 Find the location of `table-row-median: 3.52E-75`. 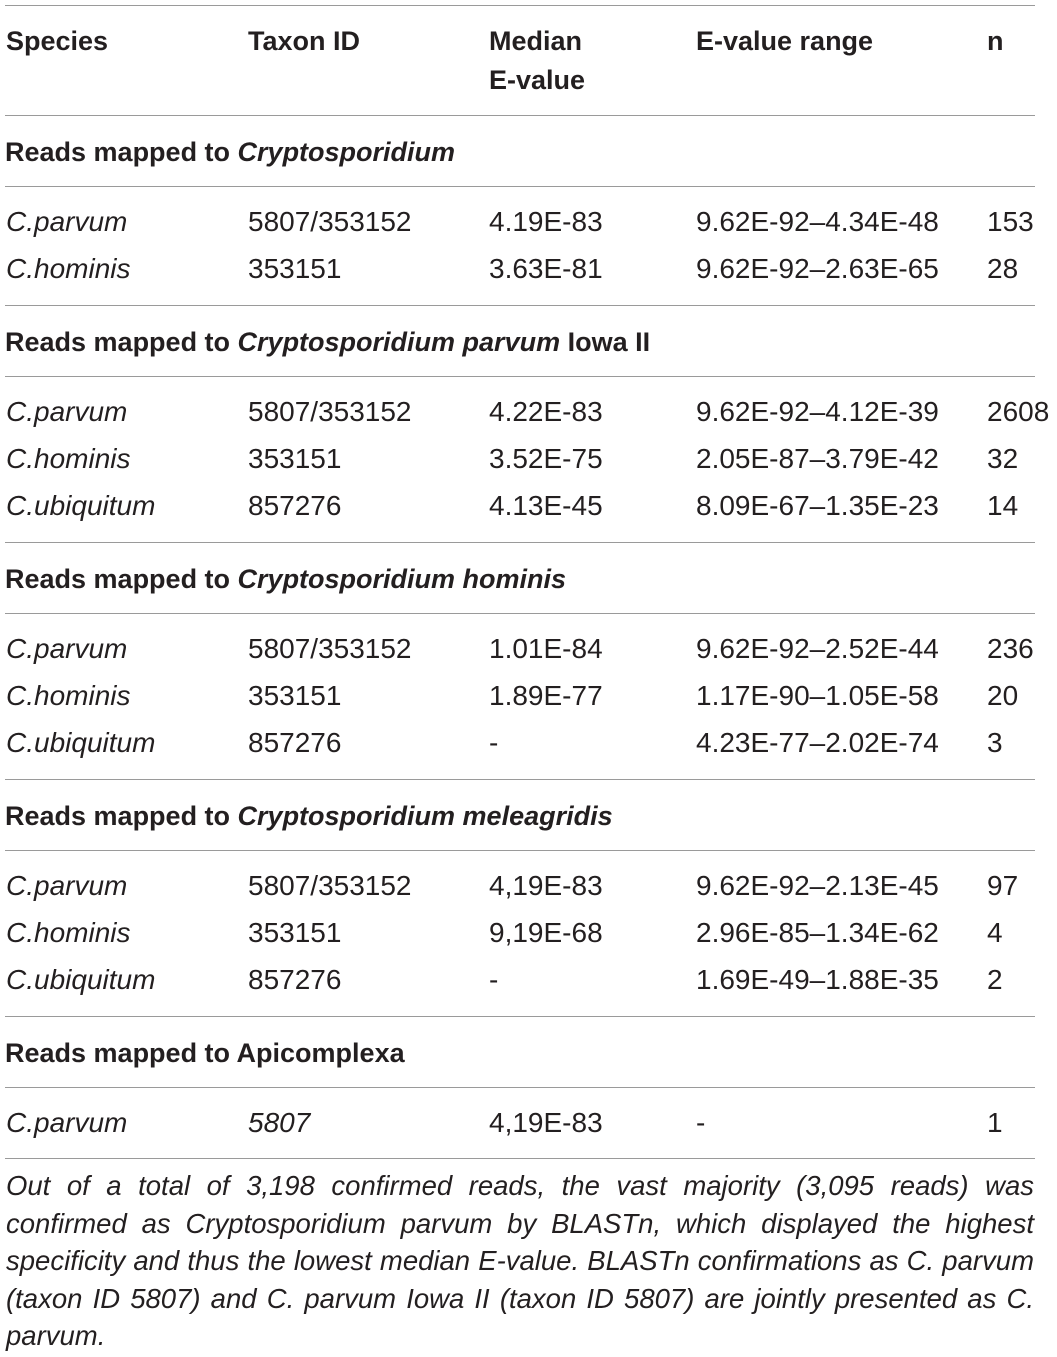

table-row-median: 3.52E-75 is located at coordinates (546, 458).